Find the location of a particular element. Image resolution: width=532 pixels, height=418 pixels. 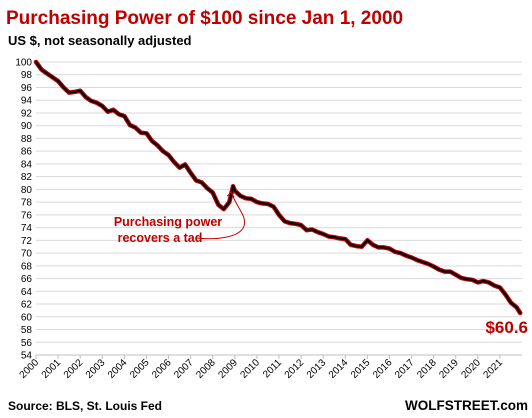

x-tick-label: 2006 is located at coordinates (162, 369).